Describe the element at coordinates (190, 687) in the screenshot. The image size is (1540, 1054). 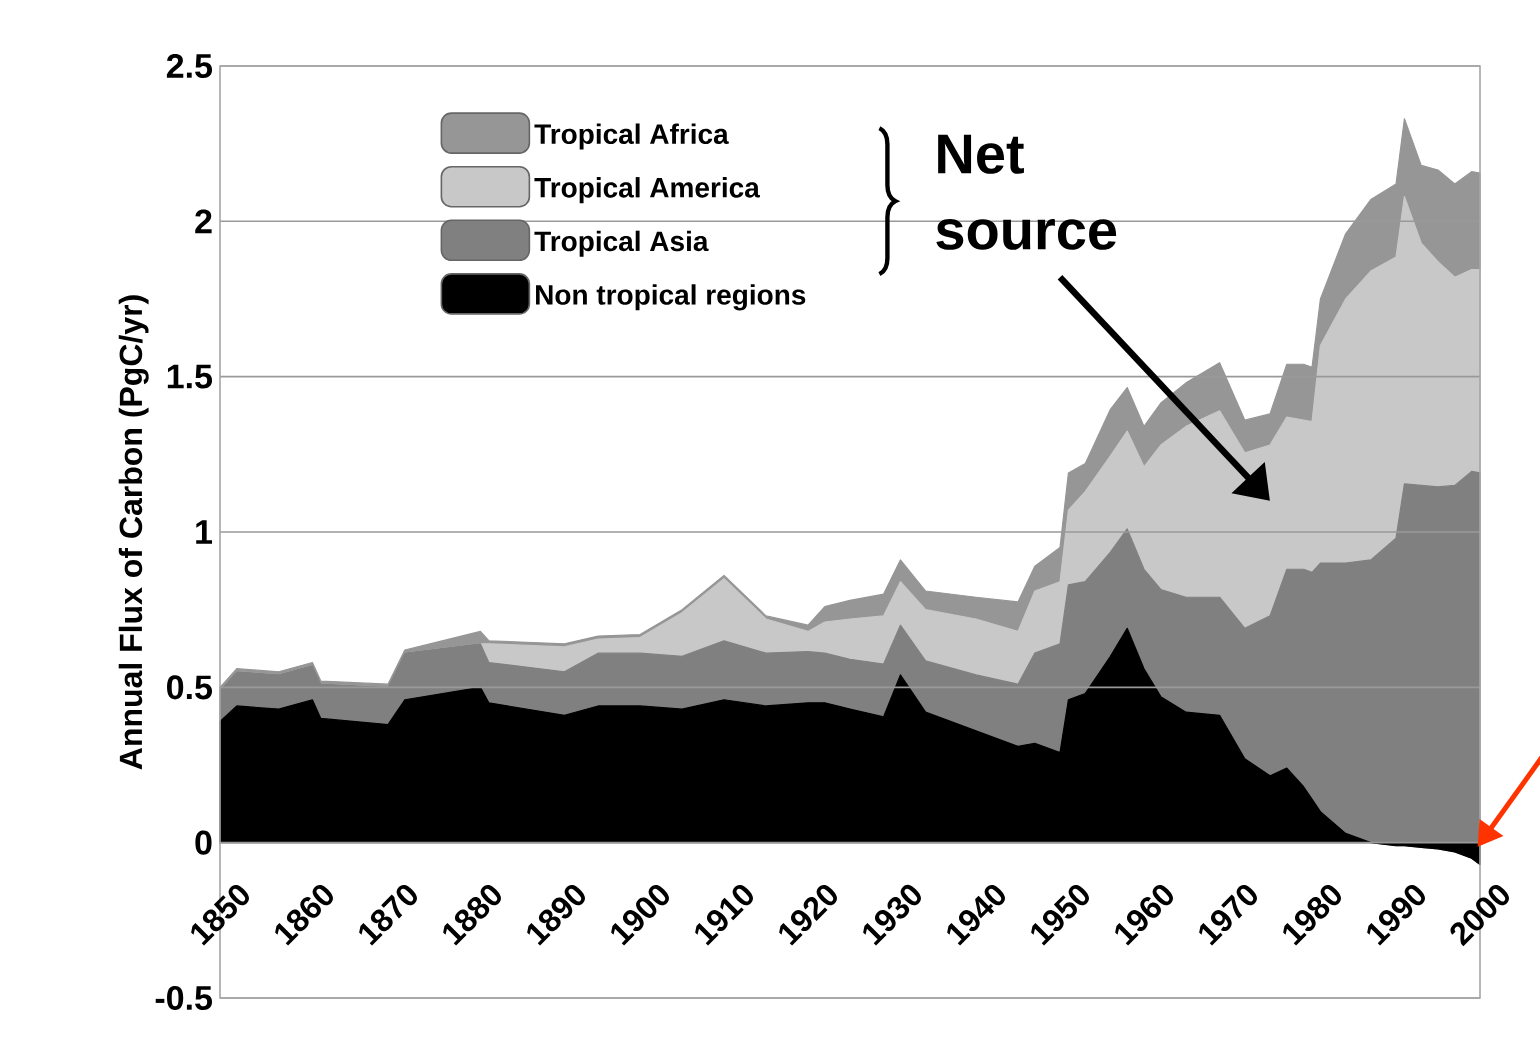
I see `y-tick-label: 0.5` at that location.